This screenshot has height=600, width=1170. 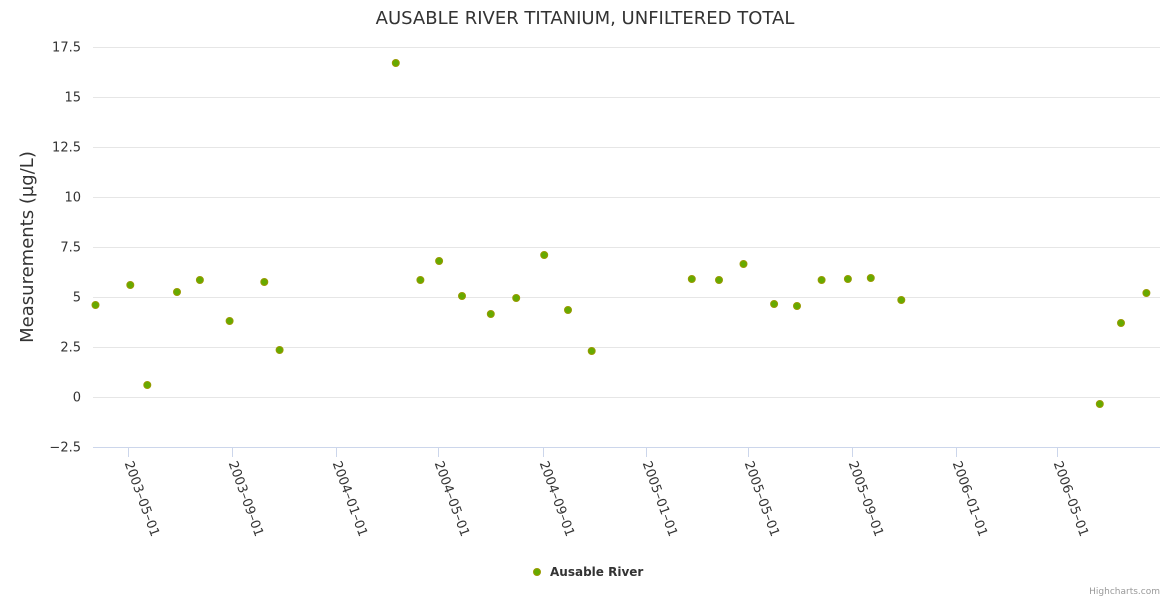 What do you see at coordinates (349, 499) in the screenshot?
I see `x-tick-label: 2004–01–01` at bounding box center [349, 499].